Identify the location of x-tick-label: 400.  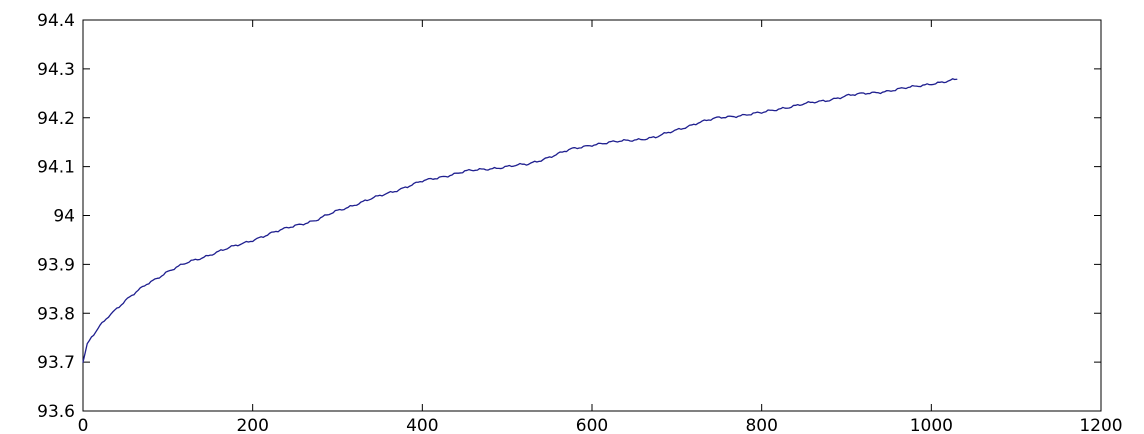
(422, 425).